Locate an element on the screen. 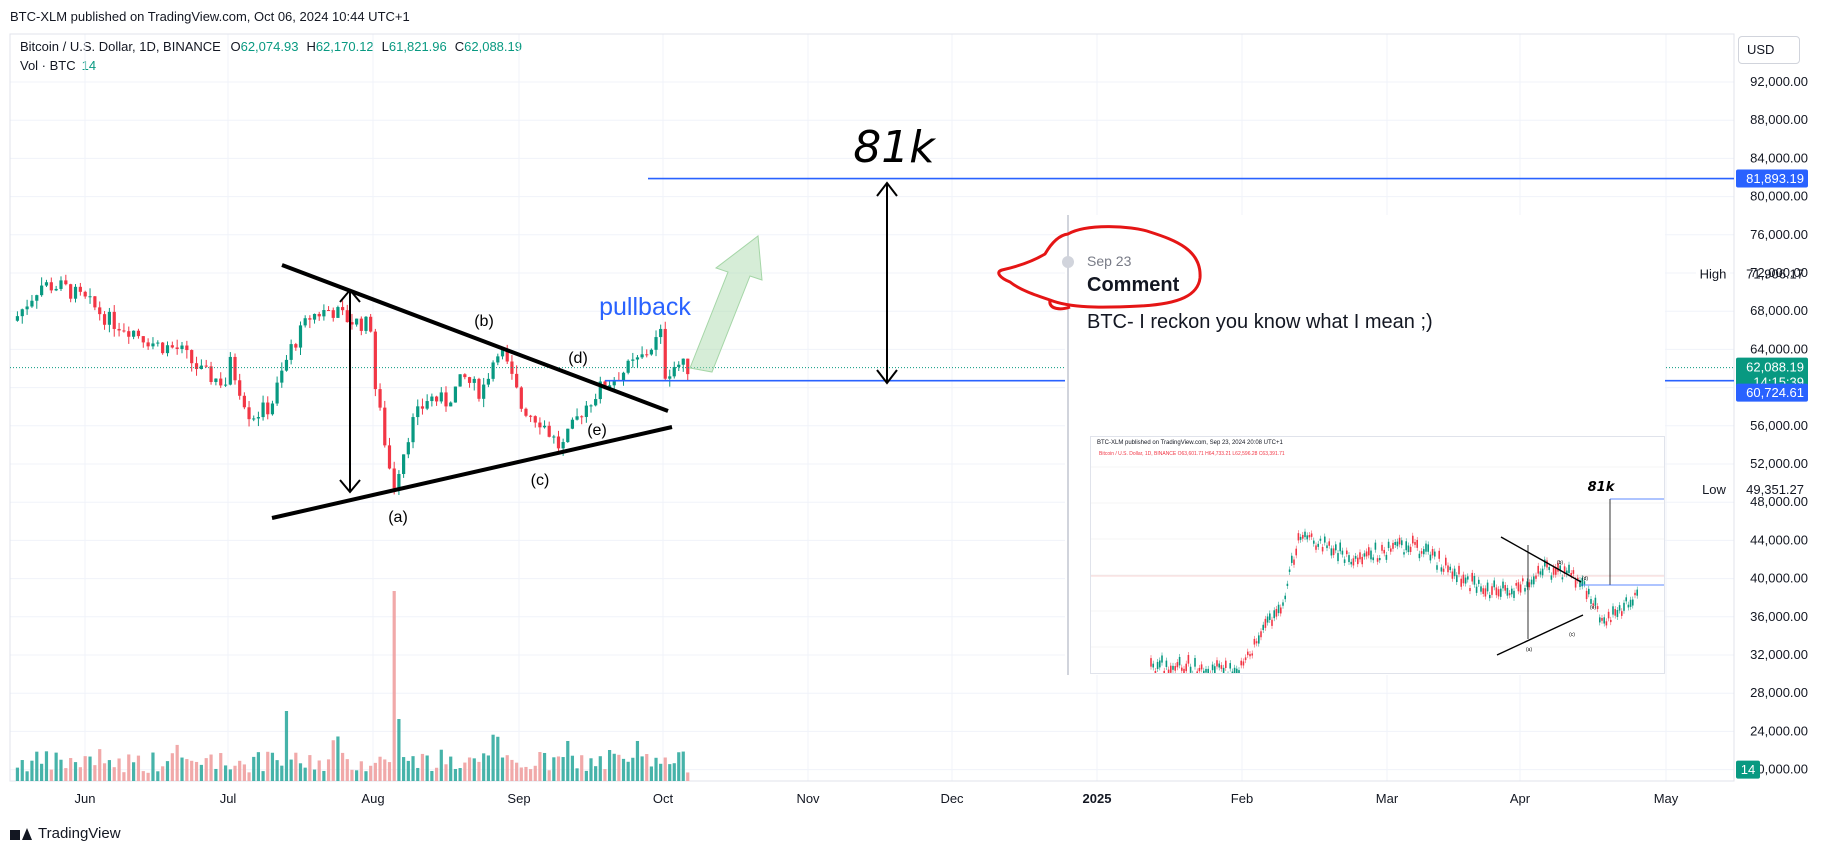 This screenshot has width=1824, height=853. triangle-upper-line is located at coordinates (475, 338).